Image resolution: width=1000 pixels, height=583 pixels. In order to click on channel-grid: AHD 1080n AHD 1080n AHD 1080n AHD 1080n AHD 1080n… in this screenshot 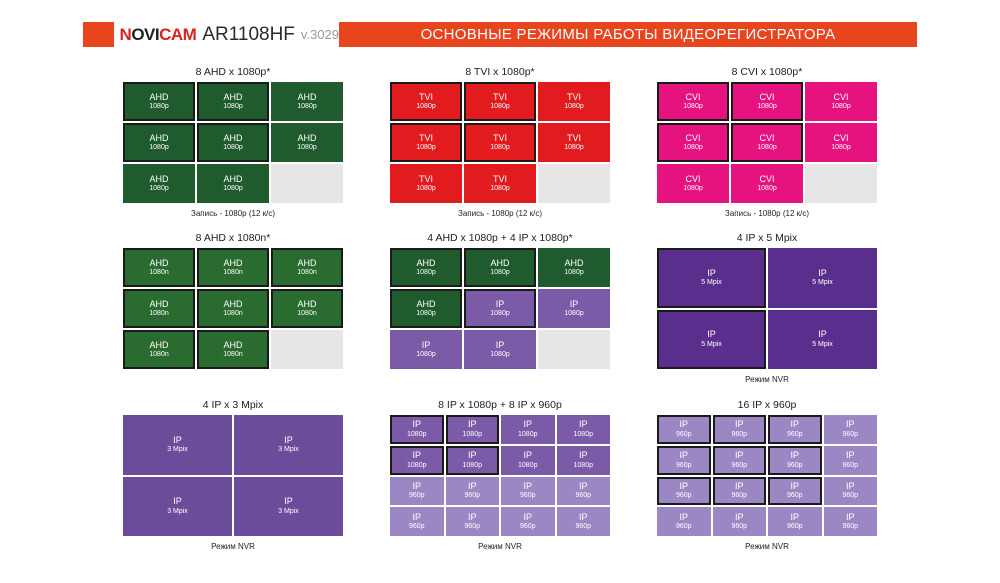, I will do `click(233, 308)`.